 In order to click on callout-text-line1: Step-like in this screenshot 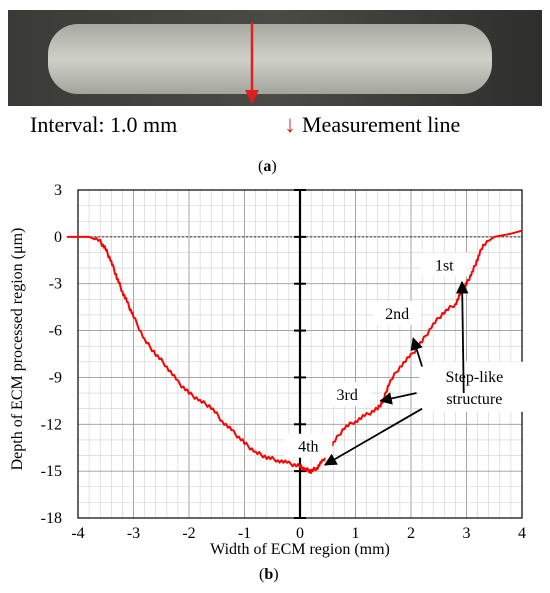, I will do `click(474, 377)`.